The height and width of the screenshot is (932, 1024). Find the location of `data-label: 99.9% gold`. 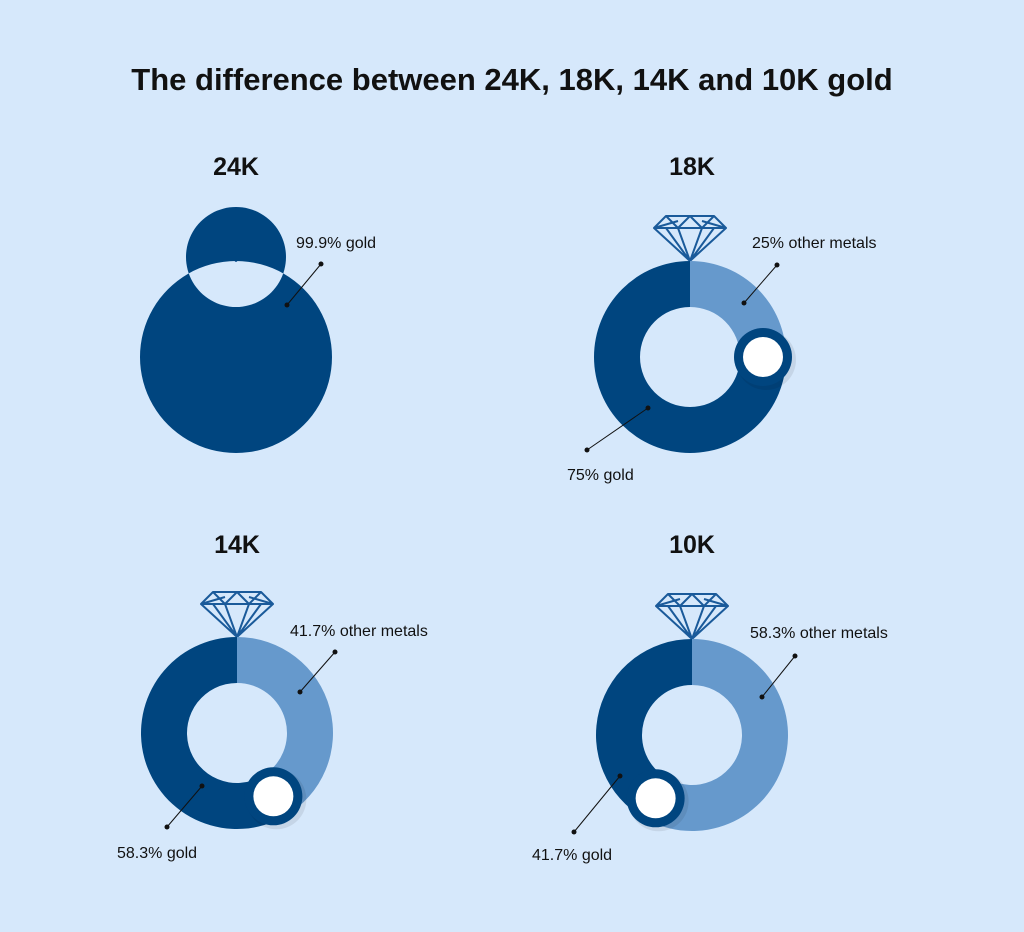

data-label: 99.9% gold is located at coordinates (336, 243).